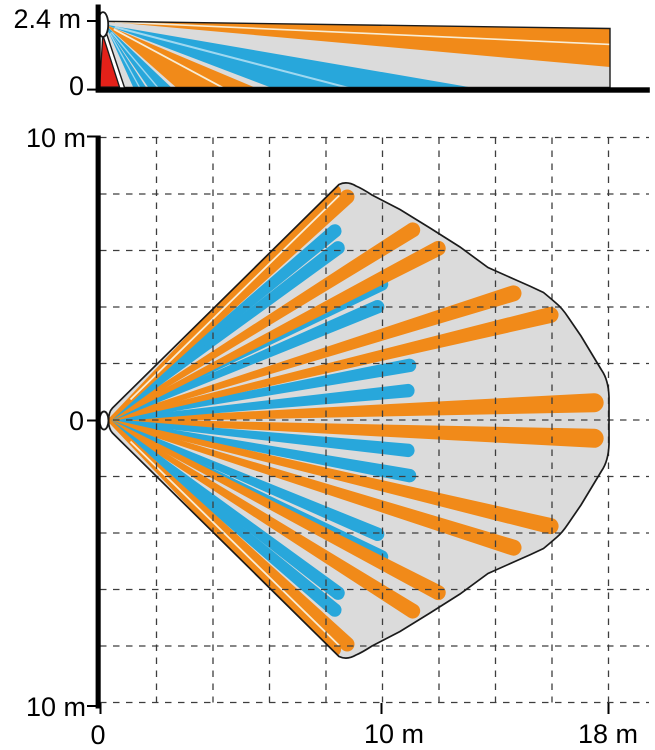  What do you see at coordinates (608, 734) in the screenshot?
I see `svg-text: 18 m` at bounding box center [608, 734].